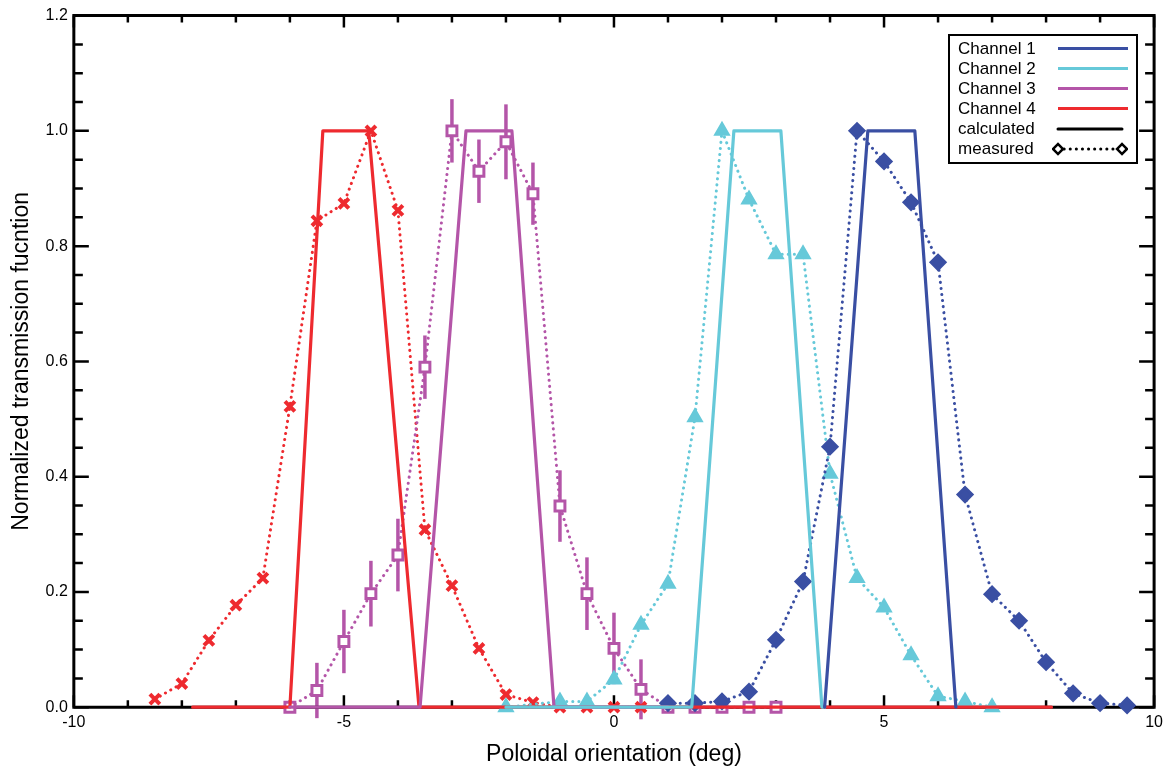 The height and width of the screenshot is (776, 1169). I want to click on y-tick-label: 0.2, so click(56, 591).